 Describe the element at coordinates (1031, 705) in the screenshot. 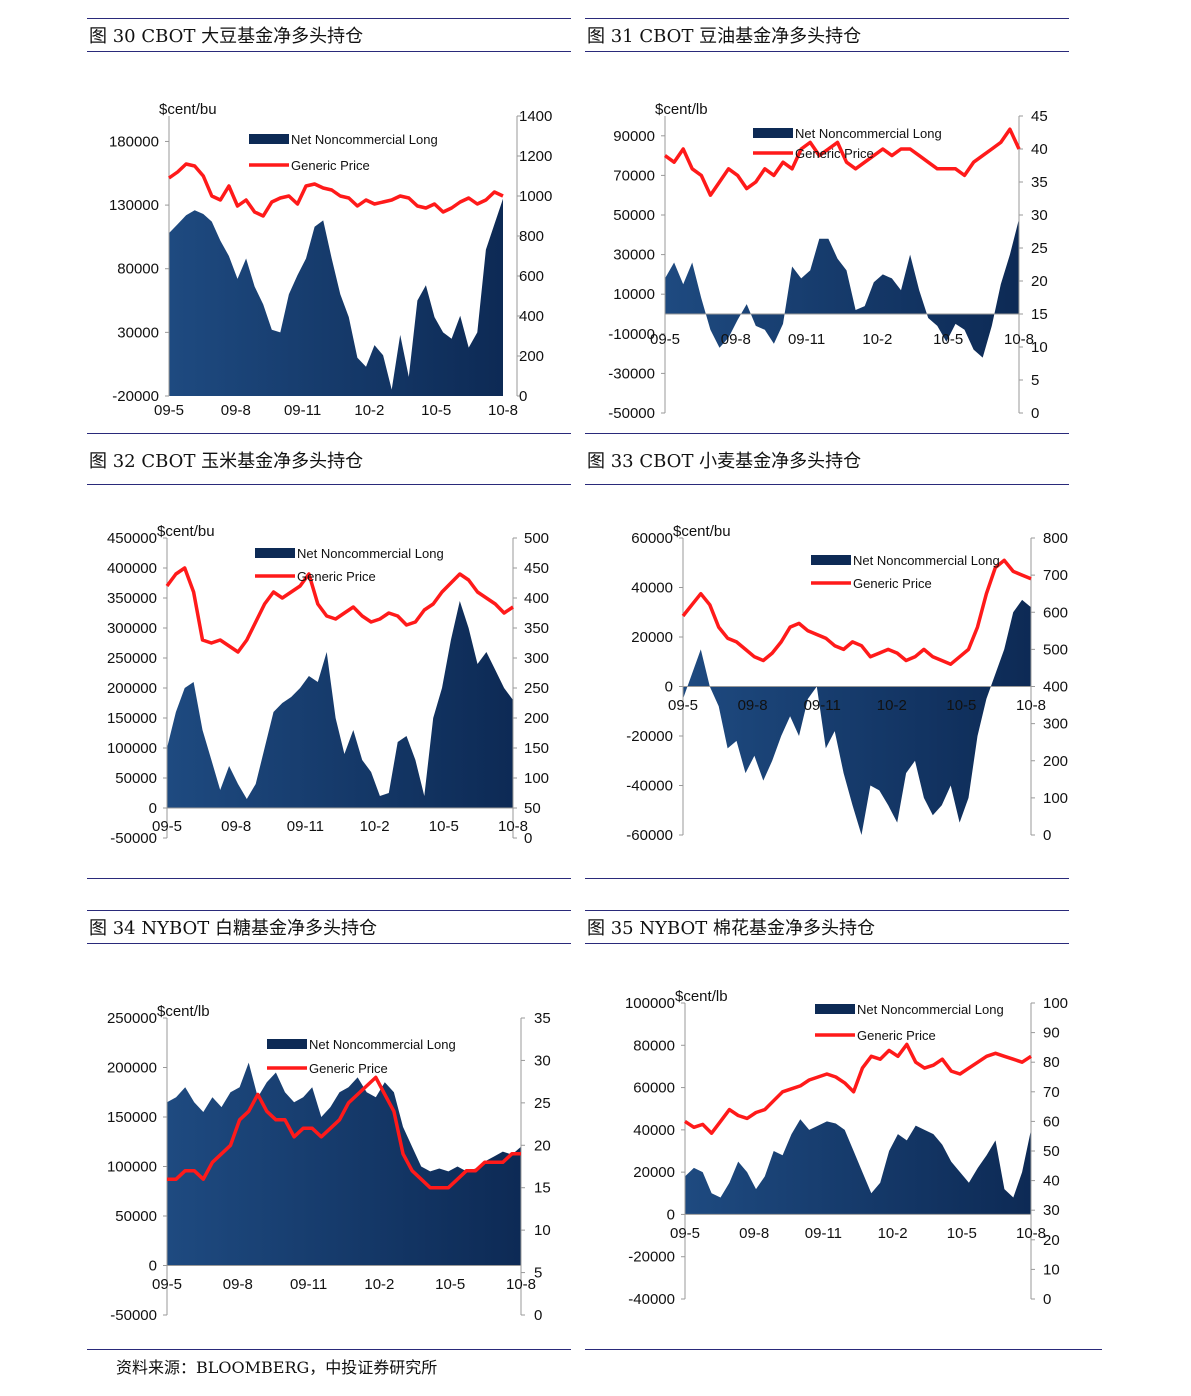

I see `x-tick-label: 10-8` at that location.